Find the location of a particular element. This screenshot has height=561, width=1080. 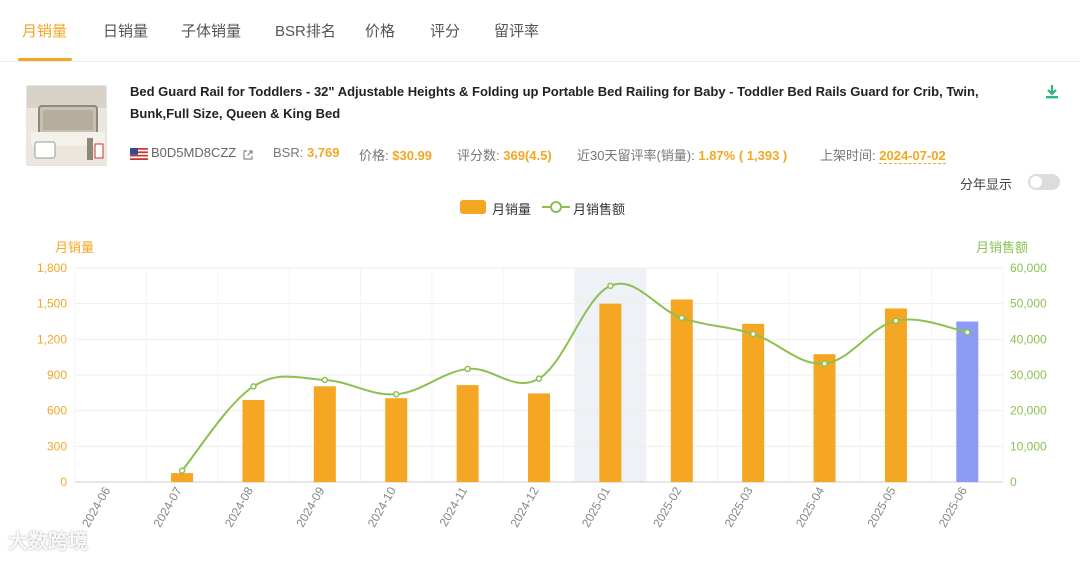

x-tick-label: 2024-10 is located at coordinates (382, 506).